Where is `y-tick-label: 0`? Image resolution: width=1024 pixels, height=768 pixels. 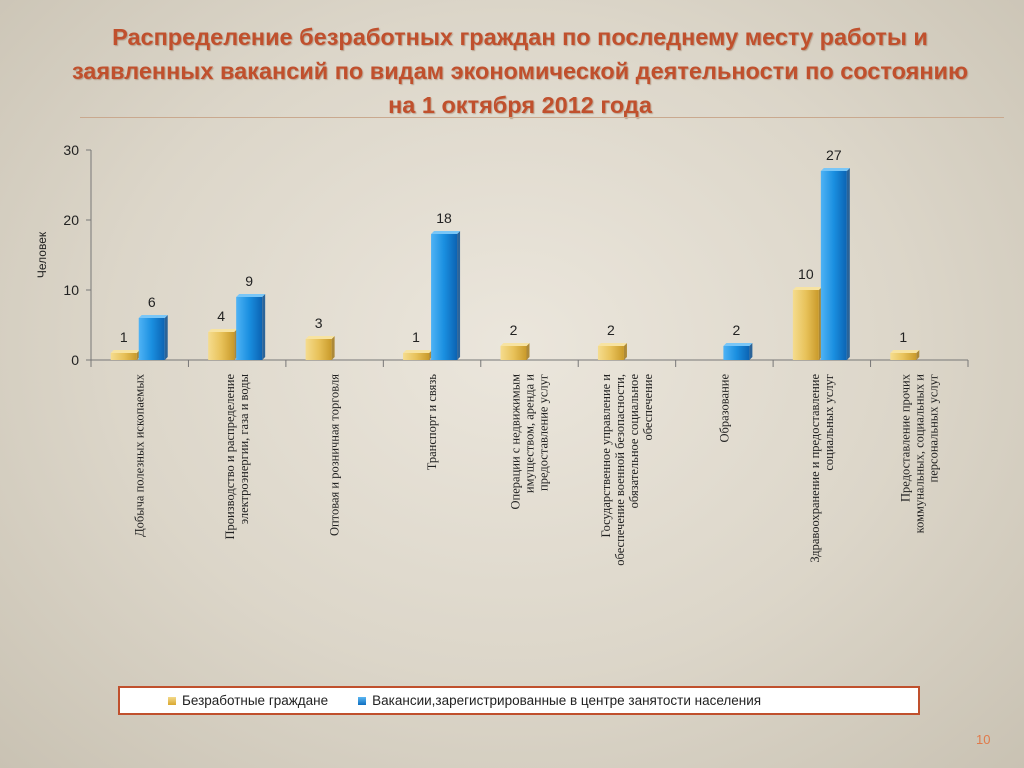 y-tick-label: 0 is located at coordinates (75, 360).